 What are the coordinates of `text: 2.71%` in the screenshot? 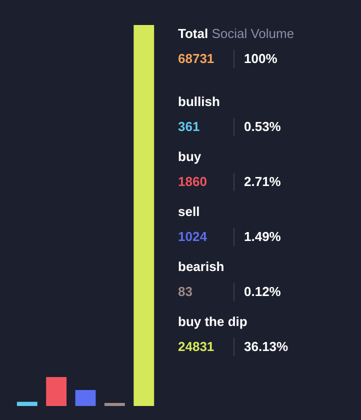 It's located at (263, 181).